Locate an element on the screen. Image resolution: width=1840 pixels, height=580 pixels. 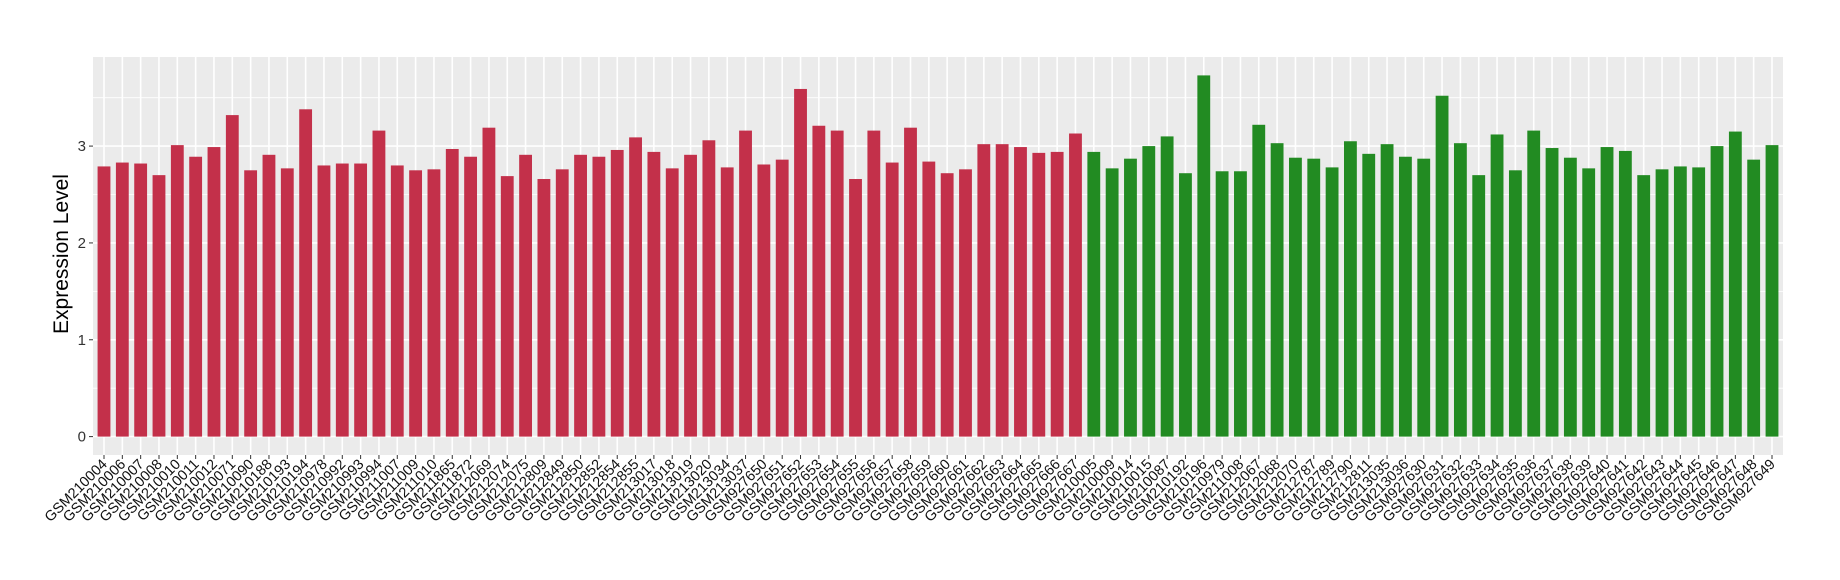
bar-GSM210992 is located at coordinates (342, 300).